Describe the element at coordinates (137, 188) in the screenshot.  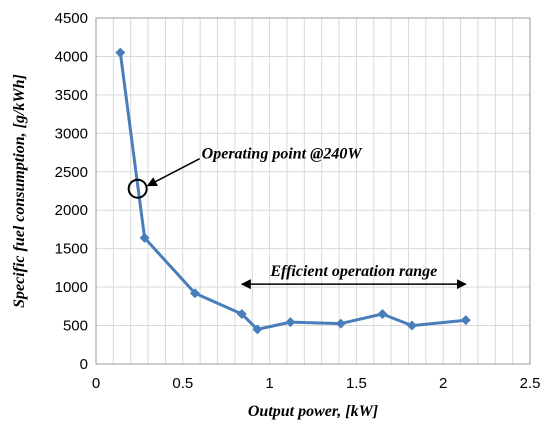
I see `operating-point-circle` at that location.